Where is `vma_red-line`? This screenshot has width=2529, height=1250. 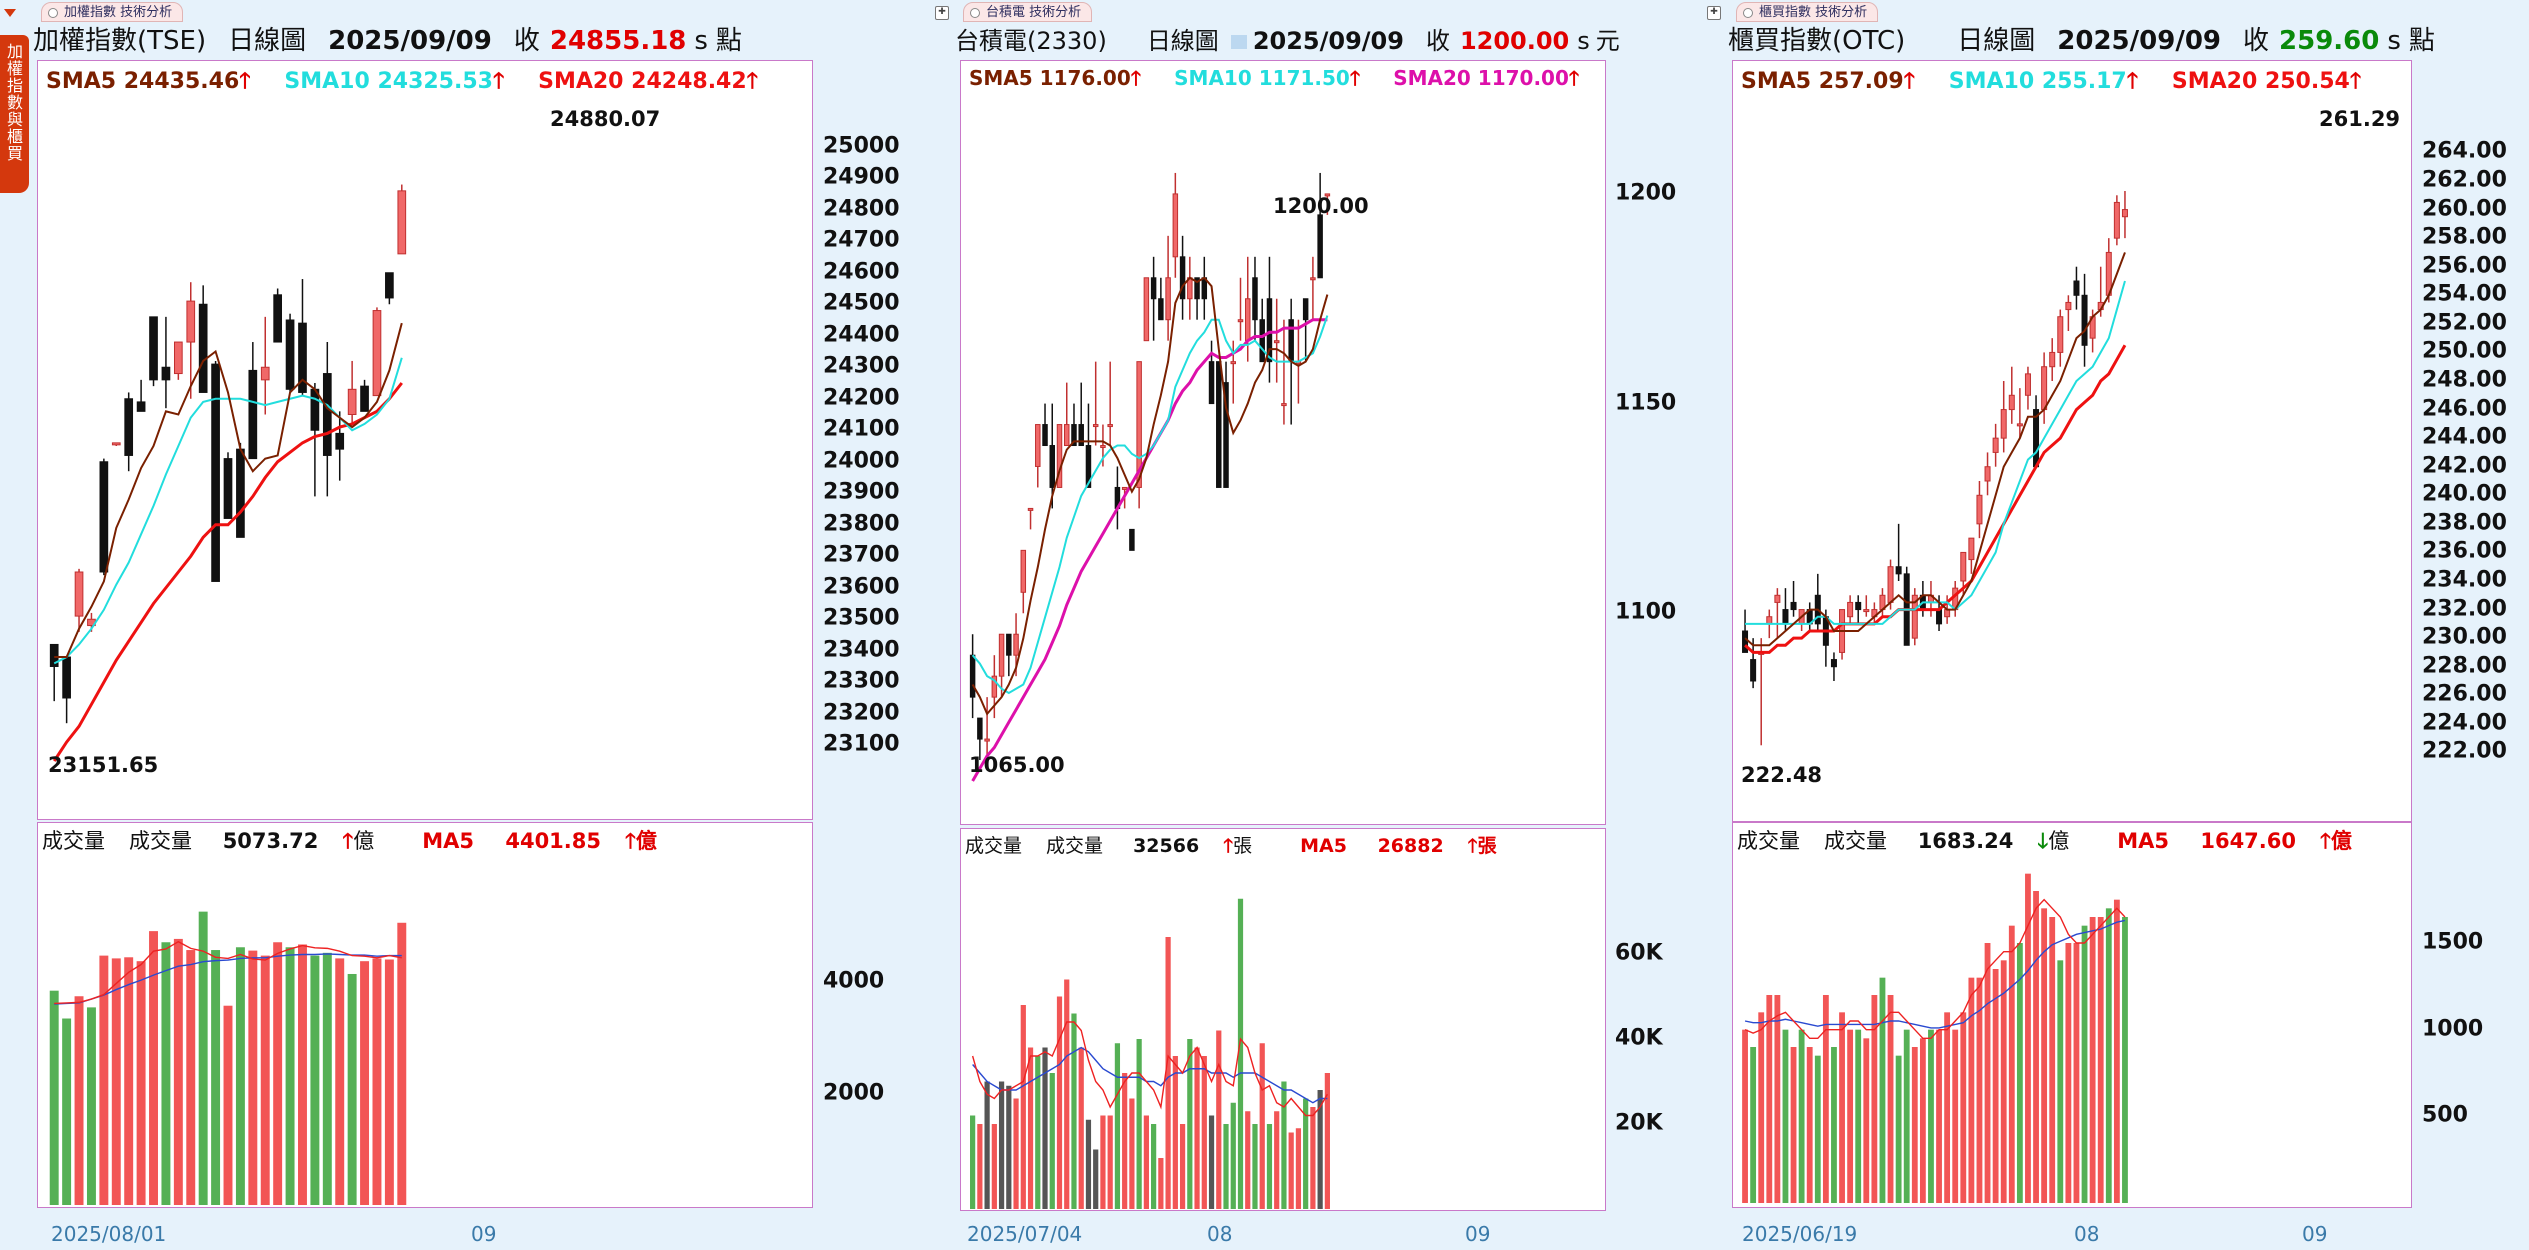 vma_red-line is located at coordinates (1935, 969).